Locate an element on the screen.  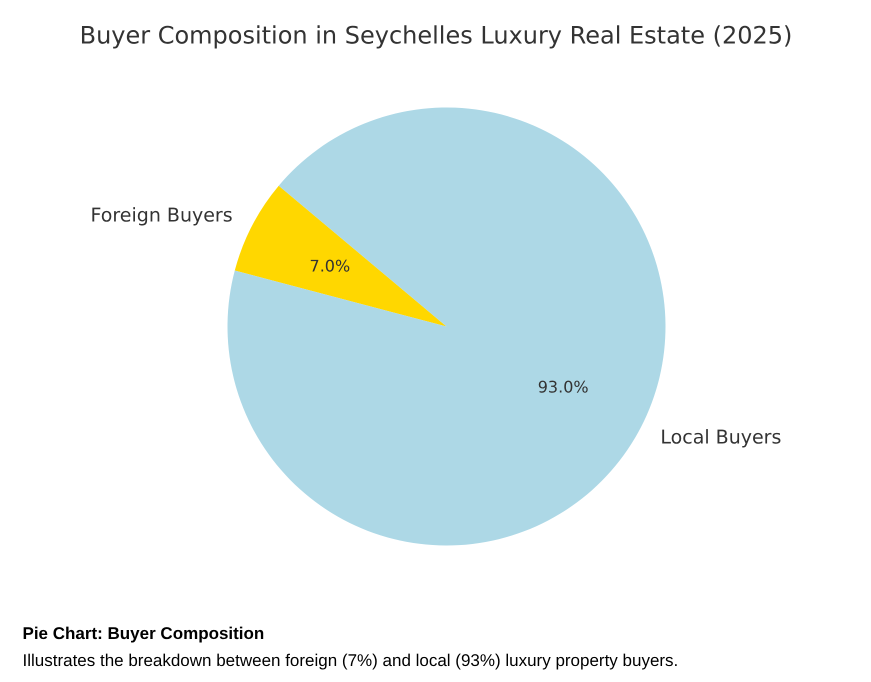
data-label: 7.0% is located at coordinates (330, 266).